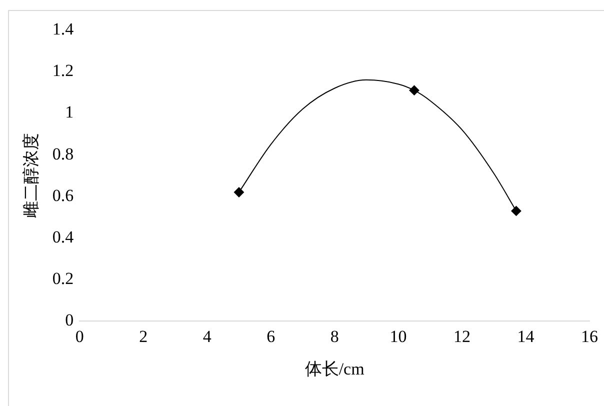 This screenshot has height=406, width=604. I want to click on y-axis-title: 雌二醇浓度, so click(31, 175).